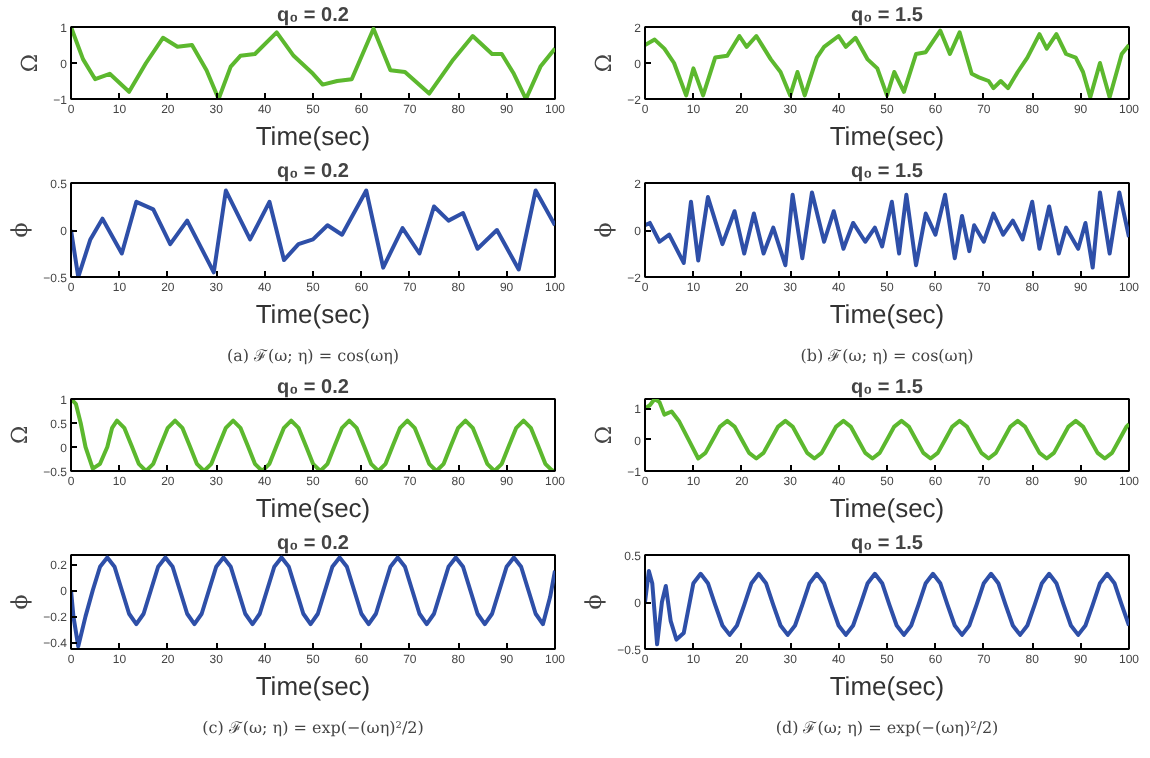 This screenshot has width=1150, height=758. Describe the element at coordinates (313, 356) in the screenshot. I see `text: (a) ℱ(ω; η) = cos(ωη)` at that location.